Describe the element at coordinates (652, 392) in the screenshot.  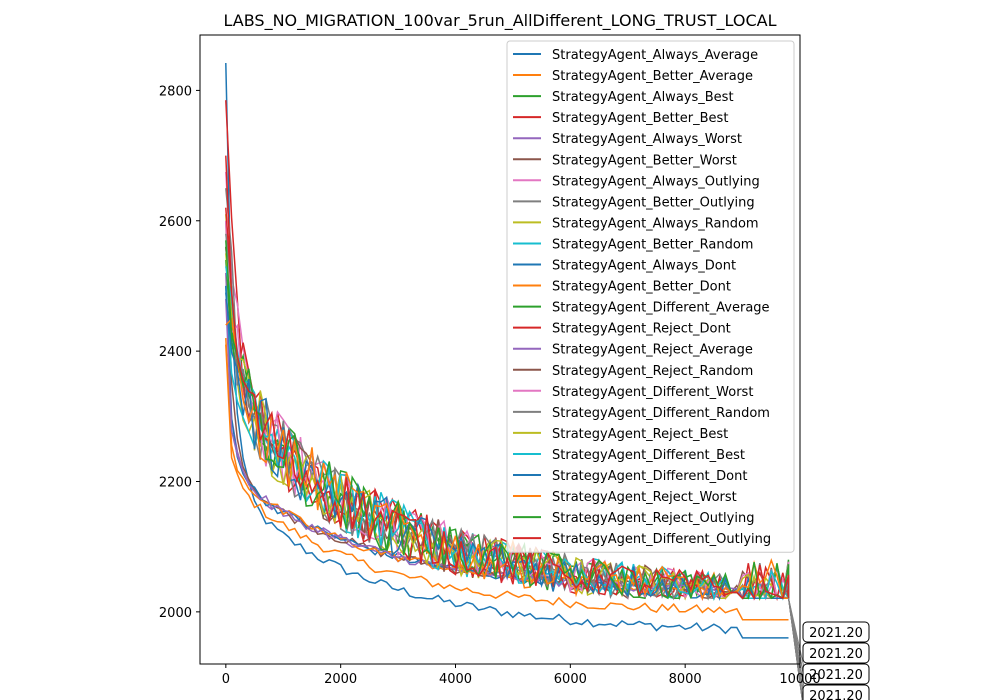
I see `legend-label: StrategyAgent_Different_Worst` at that location.